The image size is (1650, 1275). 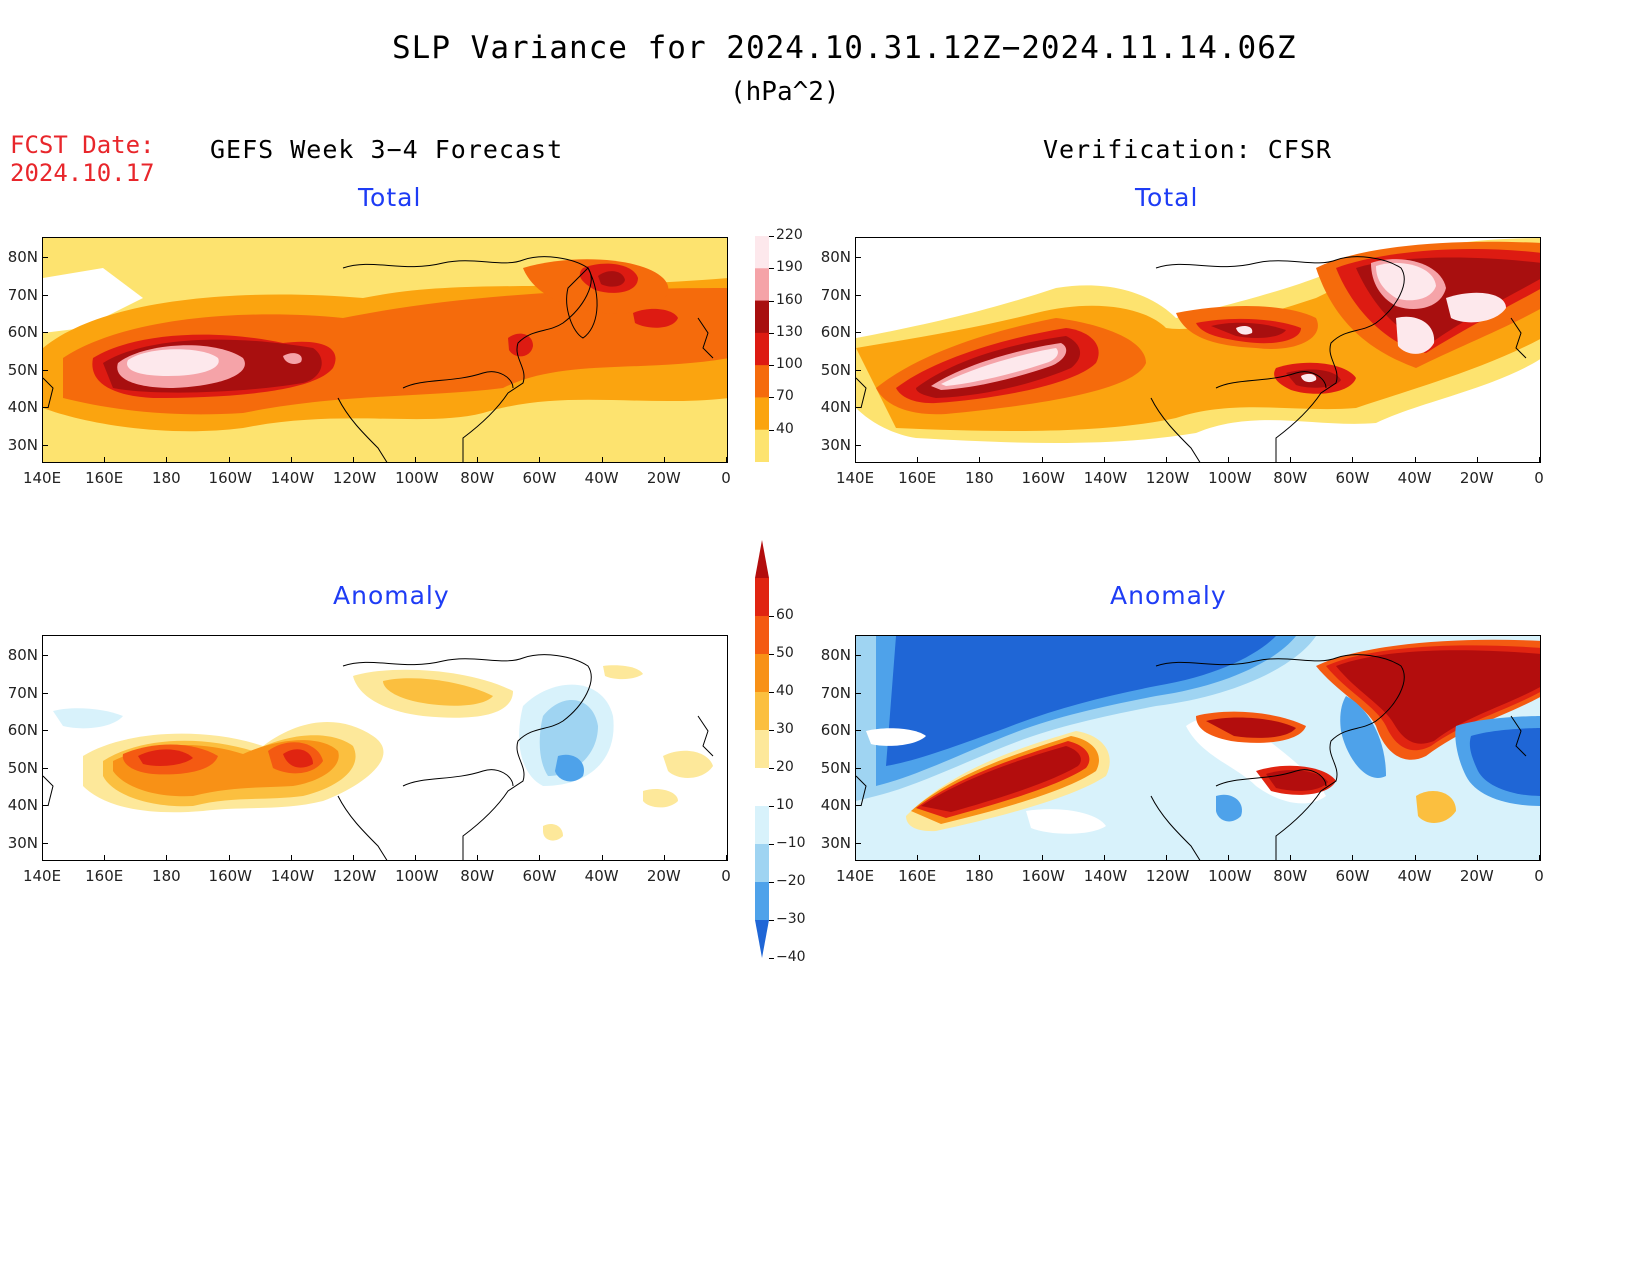 I want to click on verification-total-field, so click(x=1198, y=350).